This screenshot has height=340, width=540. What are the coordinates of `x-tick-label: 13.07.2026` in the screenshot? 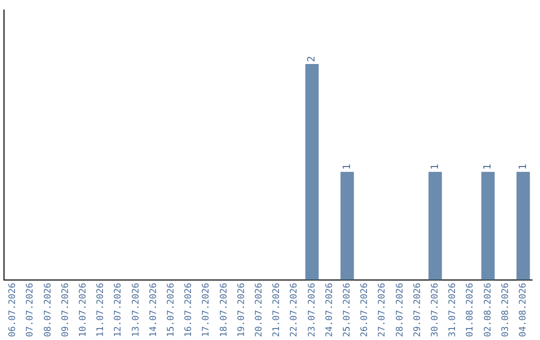 It's located at (136, 310).